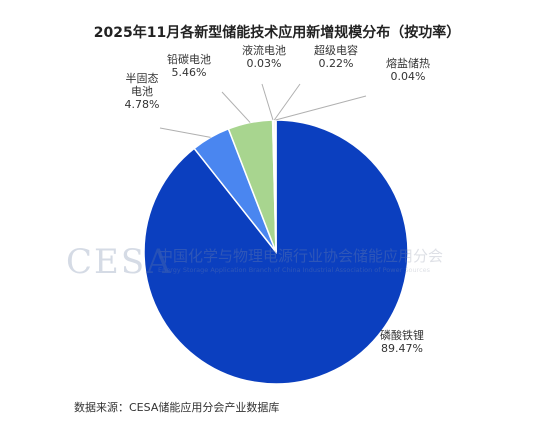 The height and width of the screenshot is (433, 554). I want to click on watermark-name: 中国化学与物理电源行业协会储能应用分会, so click(301, 256).